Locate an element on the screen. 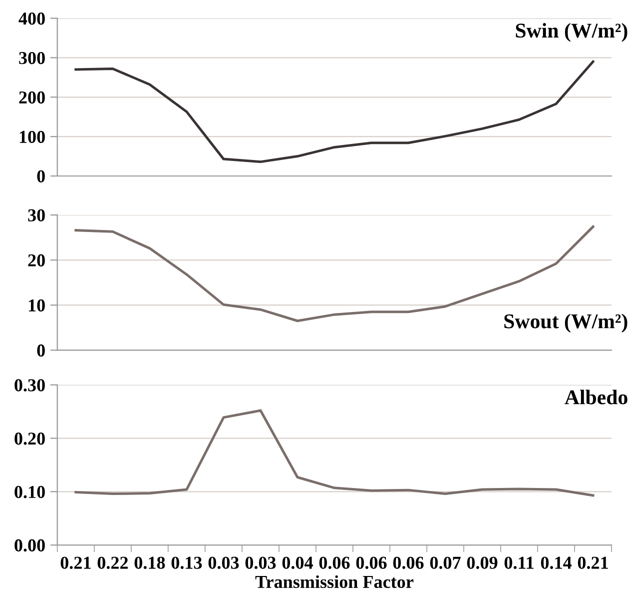 The height and width of the screenshot is (609, 637). x-tick-label: 0.04 is located at coordinates (297, 562).